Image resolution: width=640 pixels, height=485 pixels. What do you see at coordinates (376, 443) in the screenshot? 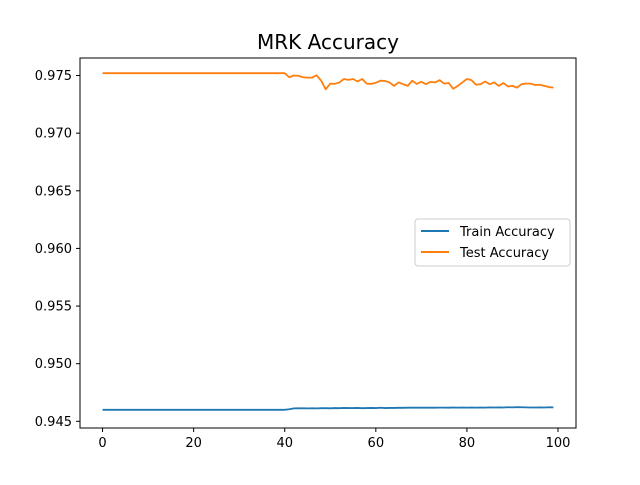
I see `x-tick-label: 60` at bounding box center [376, 443].